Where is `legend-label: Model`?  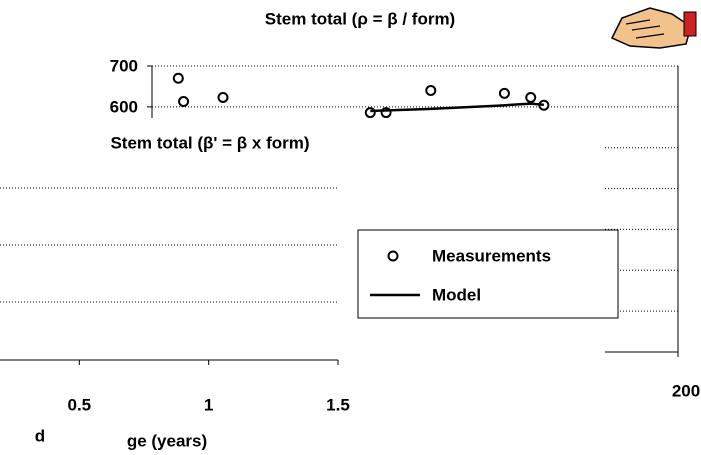 legend-label: Model is located at coordinates (456, 294).